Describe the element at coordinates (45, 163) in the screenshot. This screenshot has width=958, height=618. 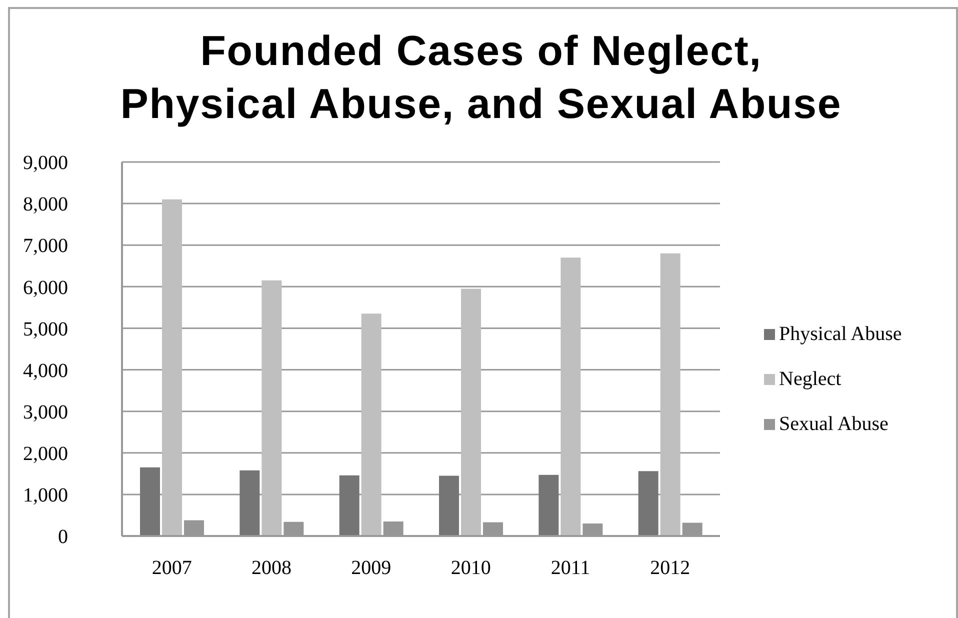
I see `y-tick-label: 9,000` at that location.